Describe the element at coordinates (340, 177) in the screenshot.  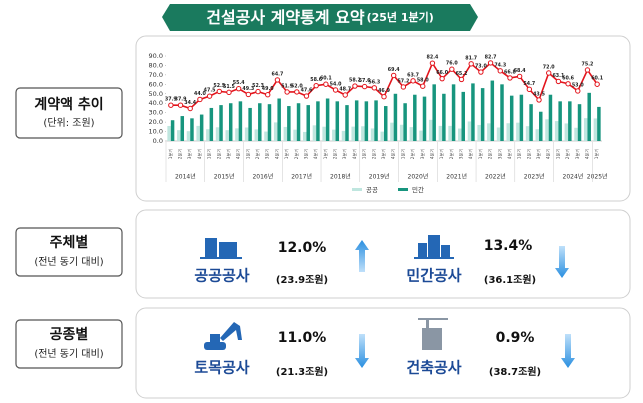
I see `year-label: 2018년` at that location.